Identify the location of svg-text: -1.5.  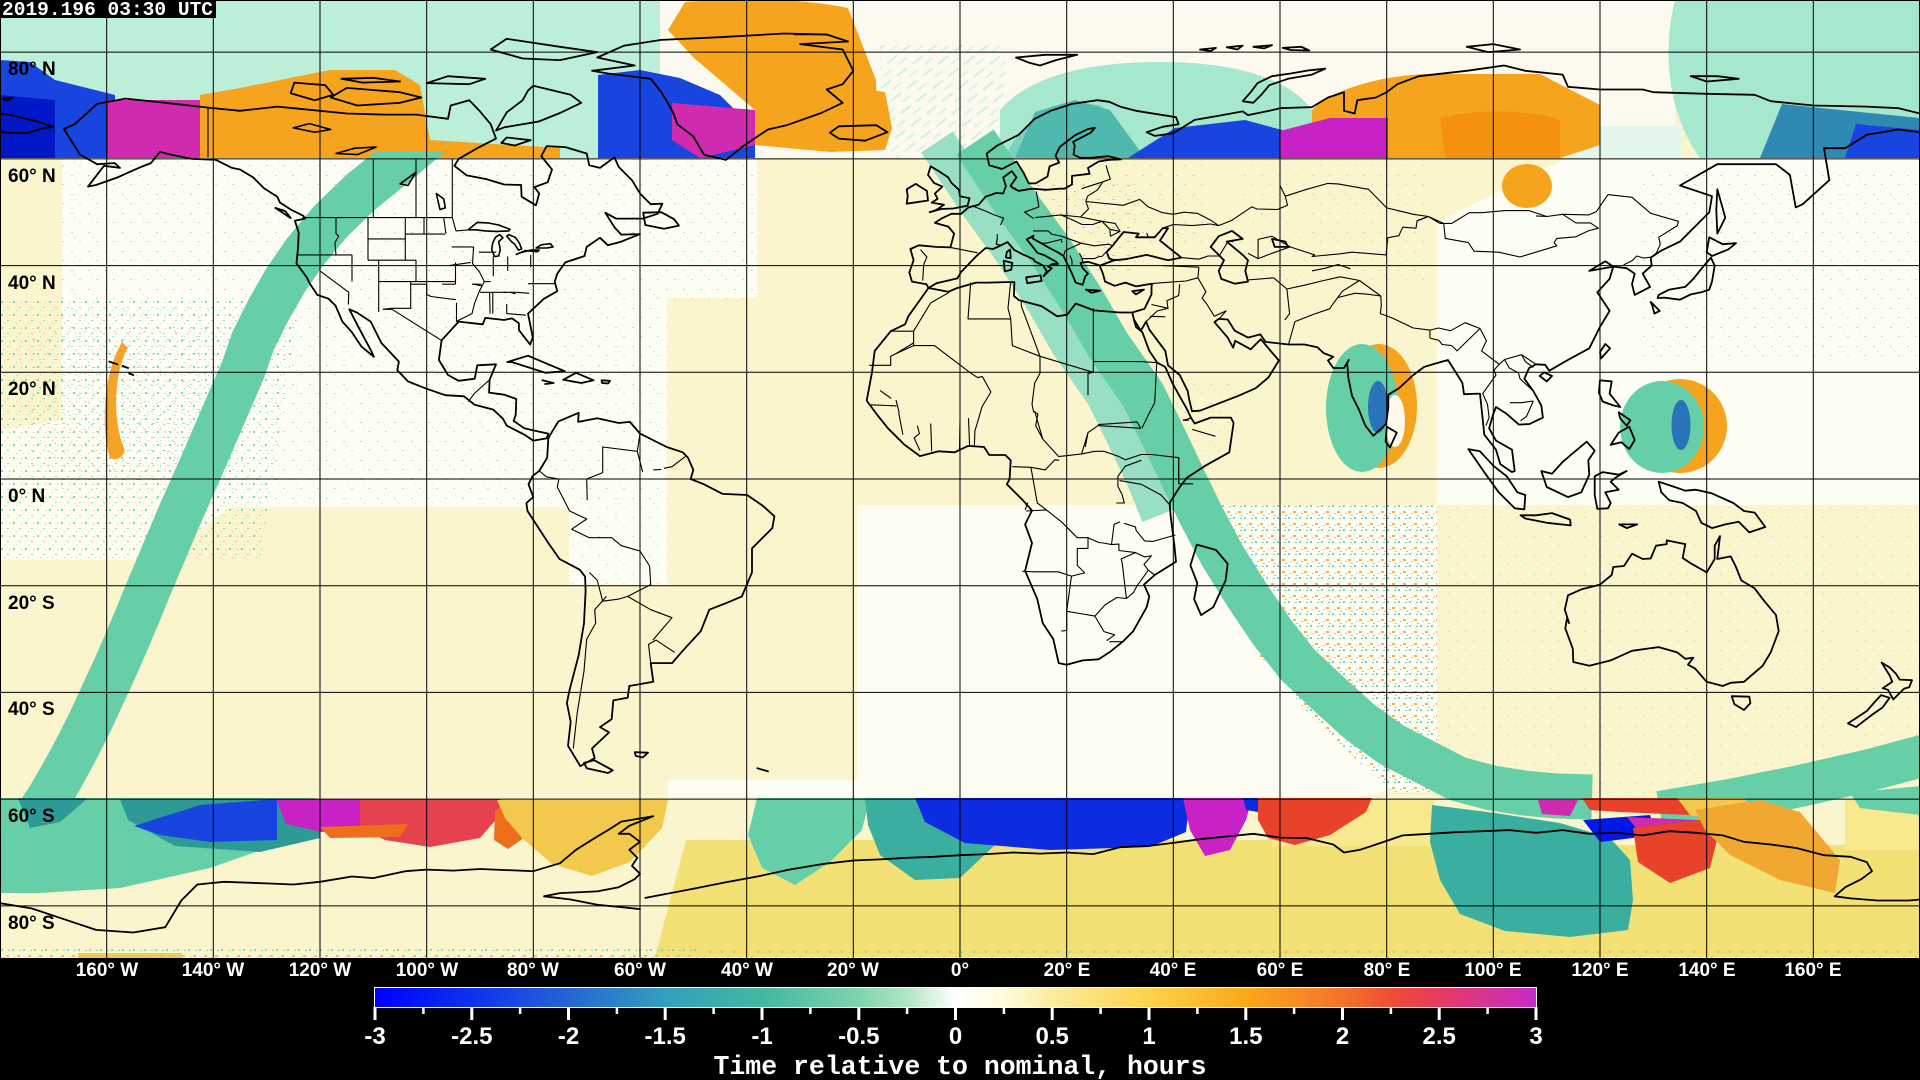
(665, 1036).